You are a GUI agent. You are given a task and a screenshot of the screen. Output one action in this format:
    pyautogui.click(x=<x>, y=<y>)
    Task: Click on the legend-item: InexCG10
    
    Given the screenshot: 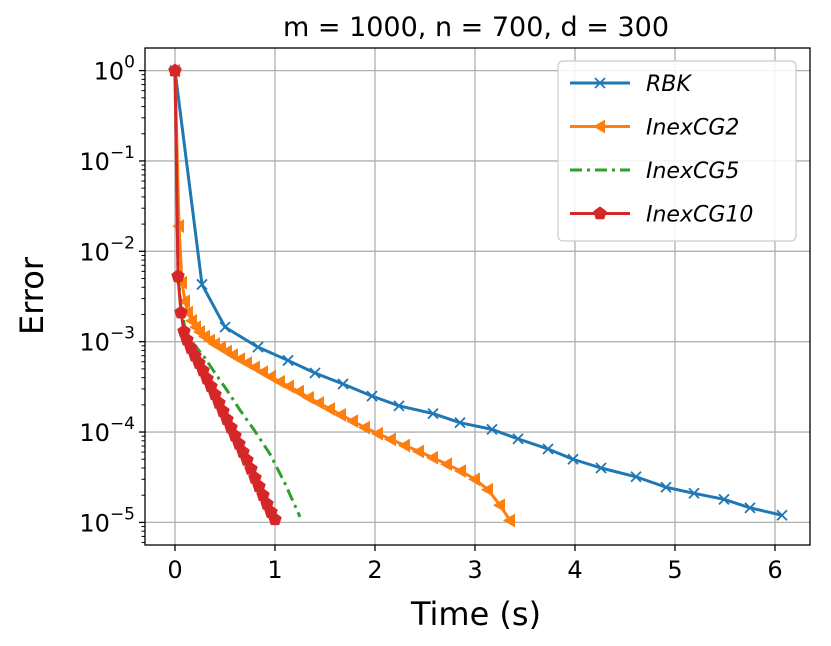 What is the action you would take?
    pyautogui.click(x=661, y=215)
    